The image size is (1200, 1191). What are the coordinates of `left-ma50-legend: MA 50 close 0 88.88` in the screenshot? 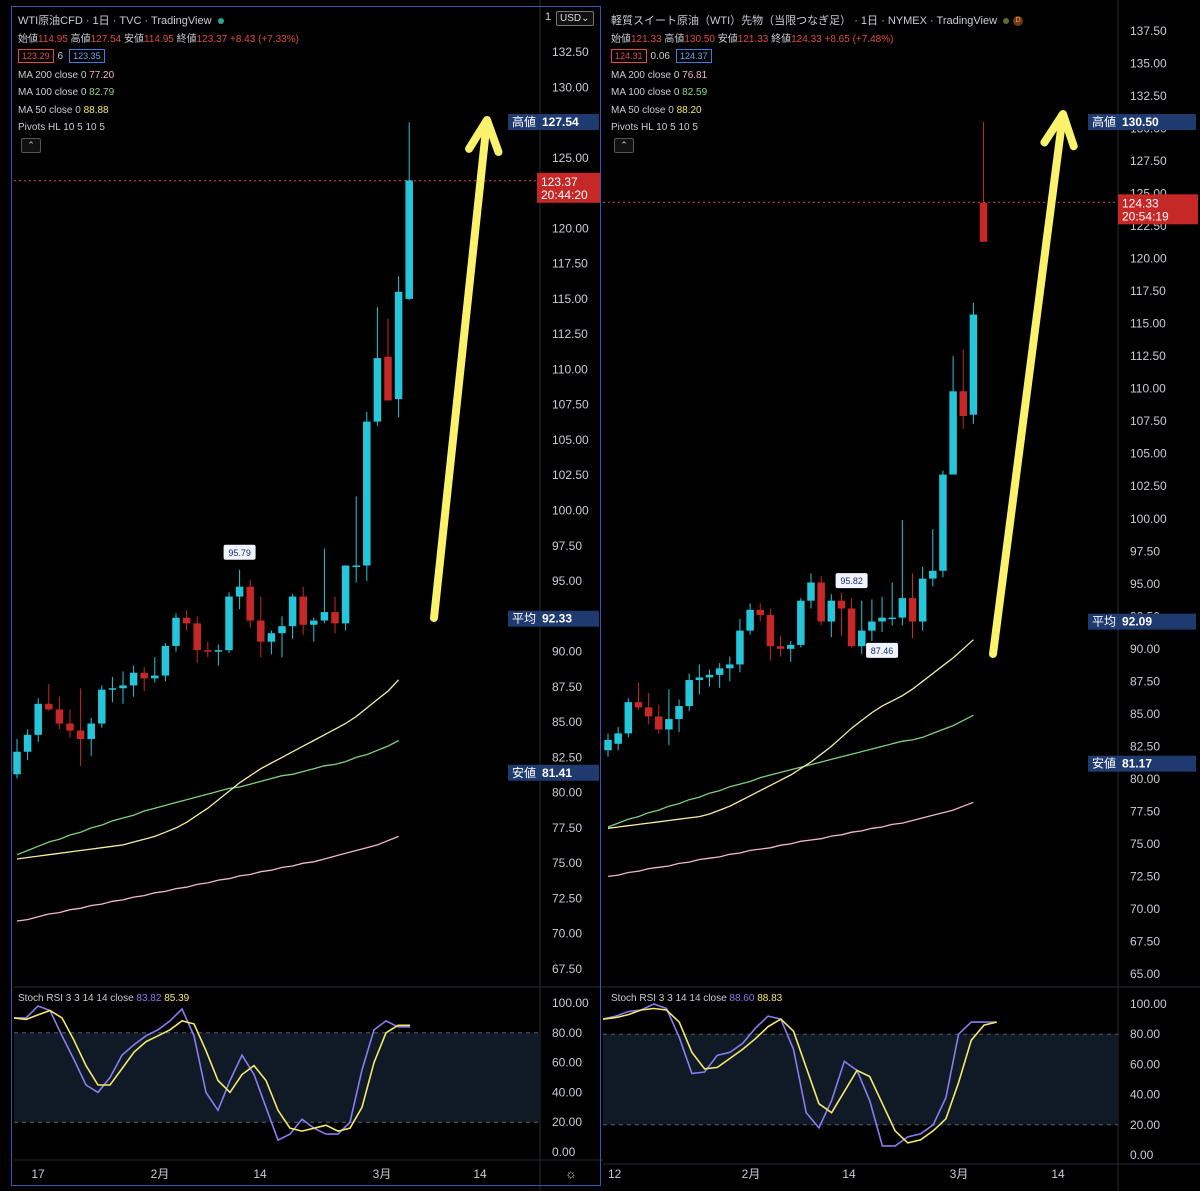 It's located at (63, 110).